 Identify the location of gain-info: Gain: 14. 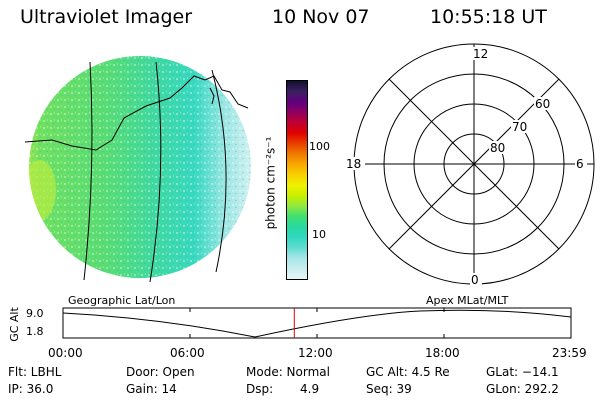
(151, 389).